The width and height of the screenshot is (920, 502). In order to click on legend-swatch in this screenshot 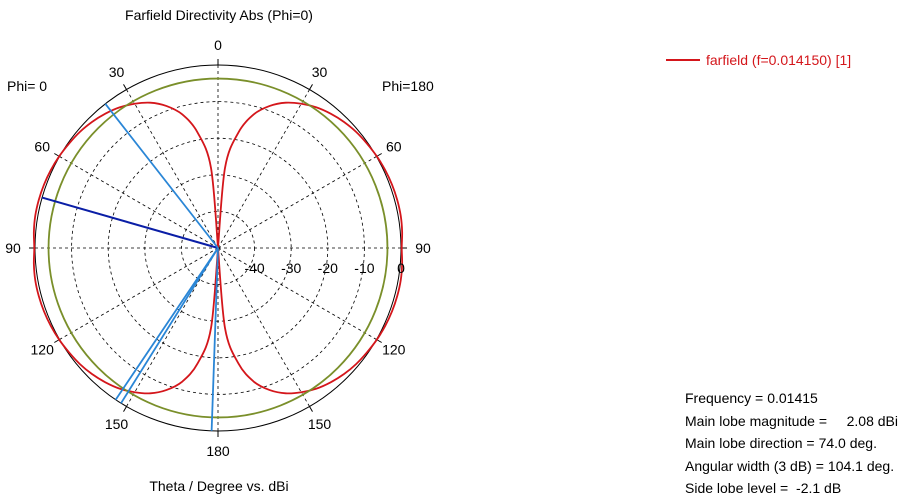, I will do `click(683, 60)`.